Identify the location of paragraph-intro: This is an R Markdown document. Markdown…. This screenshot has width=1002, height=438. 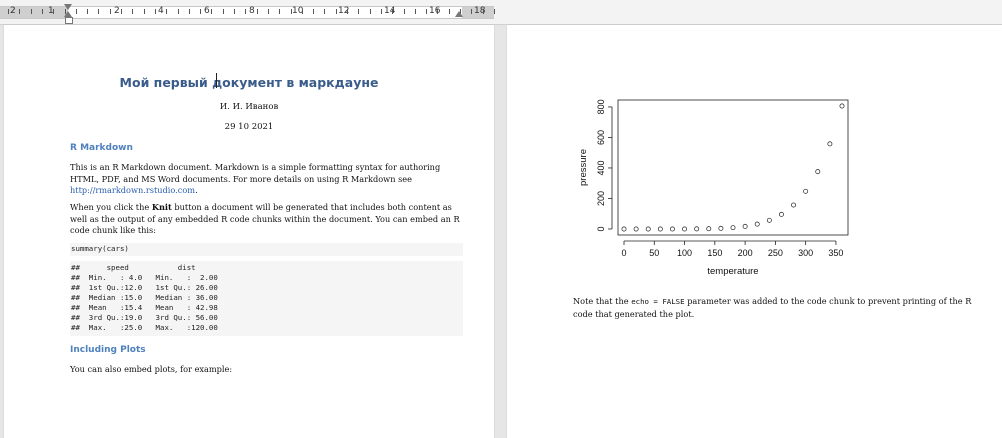
(267, 179).